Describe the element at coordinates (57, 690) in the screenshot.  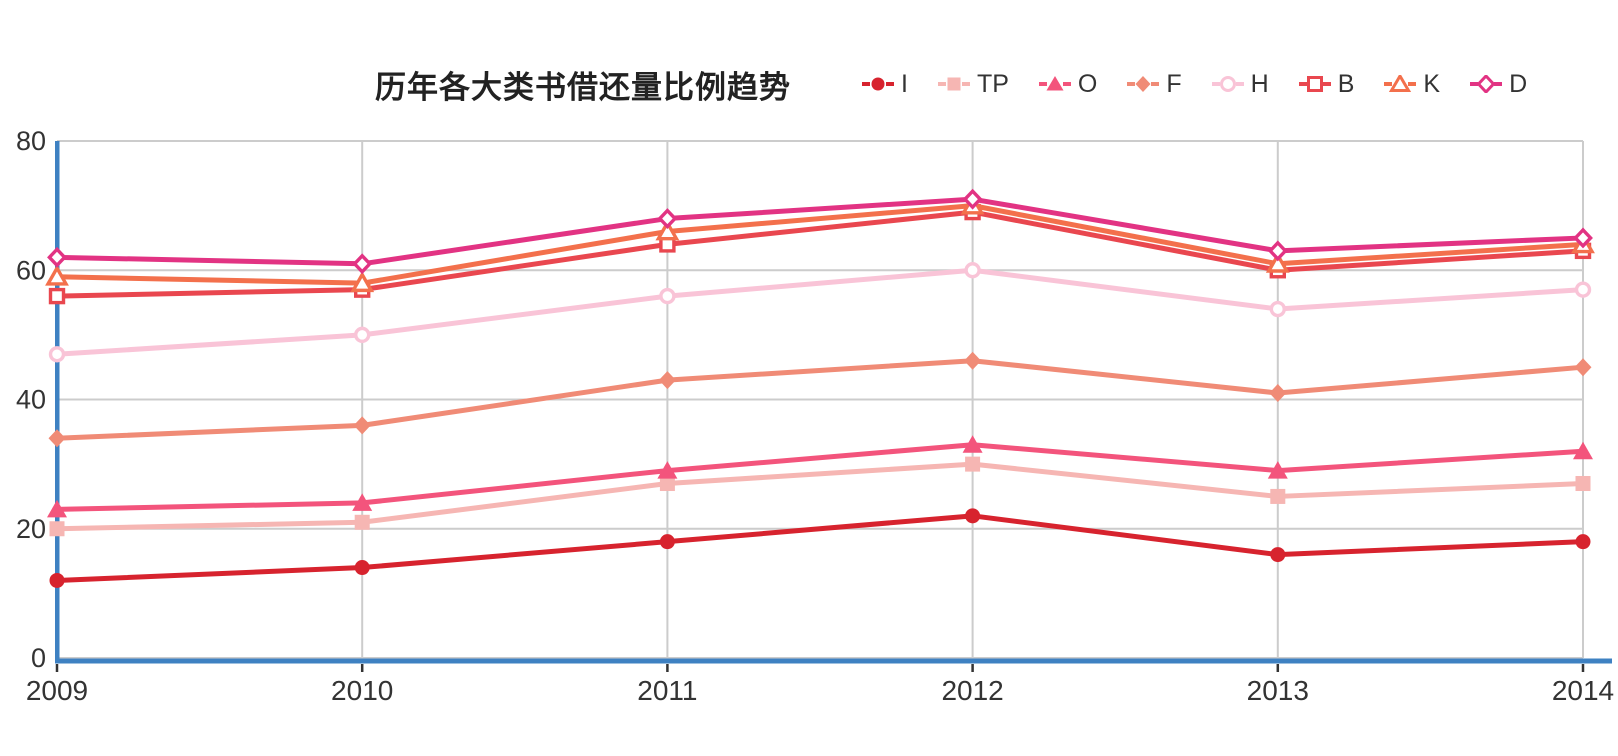
I see `x-axis-label: 2009` at that location.